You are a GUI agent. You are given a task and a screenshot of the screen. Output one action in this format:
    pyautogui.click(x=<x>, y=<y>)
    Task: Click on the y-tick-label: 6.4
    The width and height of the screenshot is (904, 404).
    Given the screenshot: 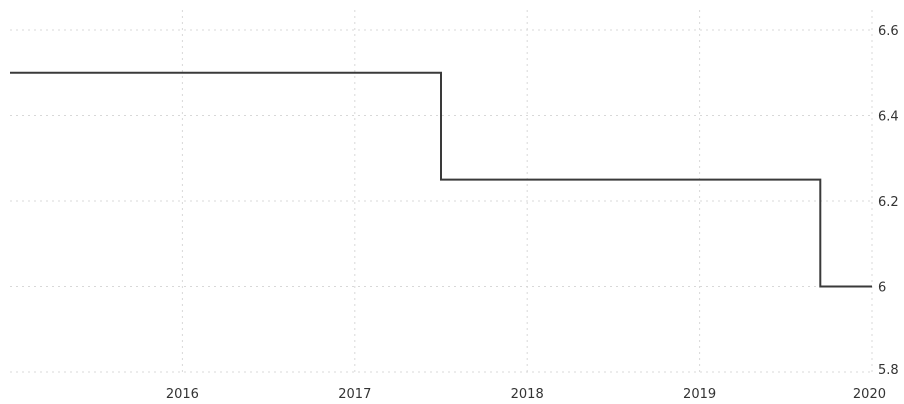 What is the action you would take?
    pyautogui.click(x=888, y=117)
    